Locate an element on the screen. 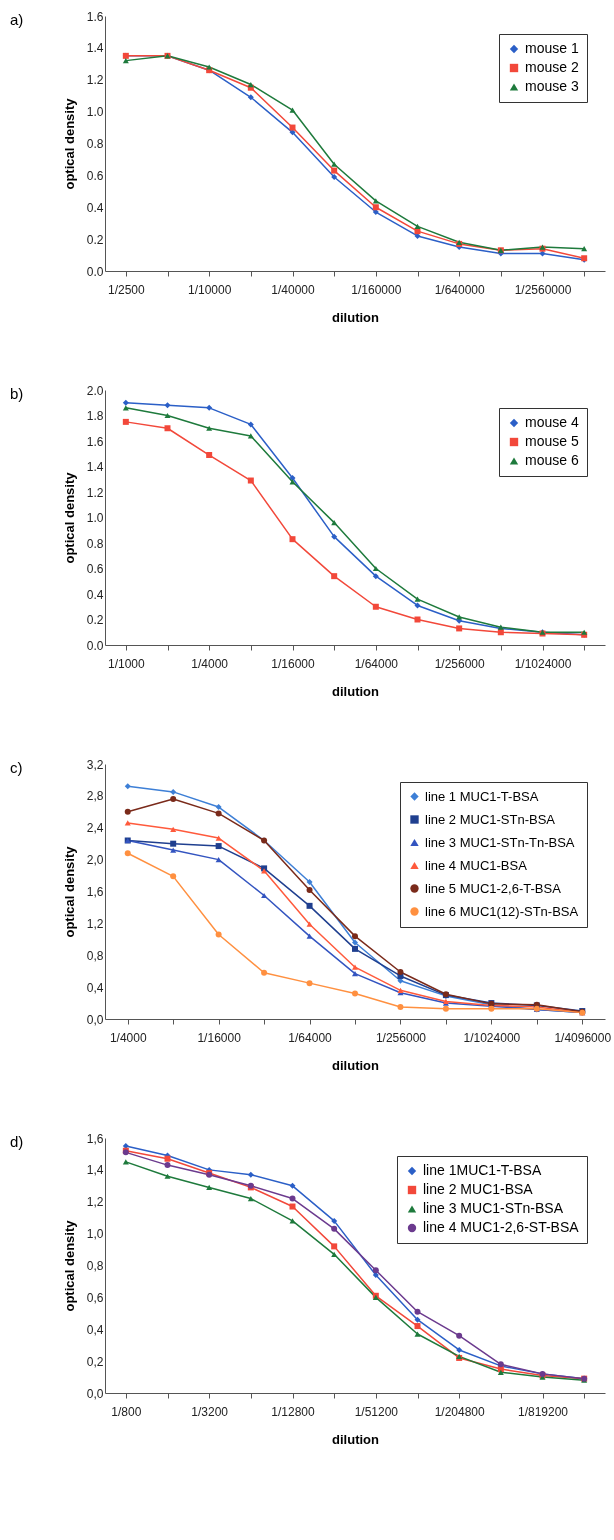  x-tick-label: 1/2560000 is located at coordinates (543, 289).